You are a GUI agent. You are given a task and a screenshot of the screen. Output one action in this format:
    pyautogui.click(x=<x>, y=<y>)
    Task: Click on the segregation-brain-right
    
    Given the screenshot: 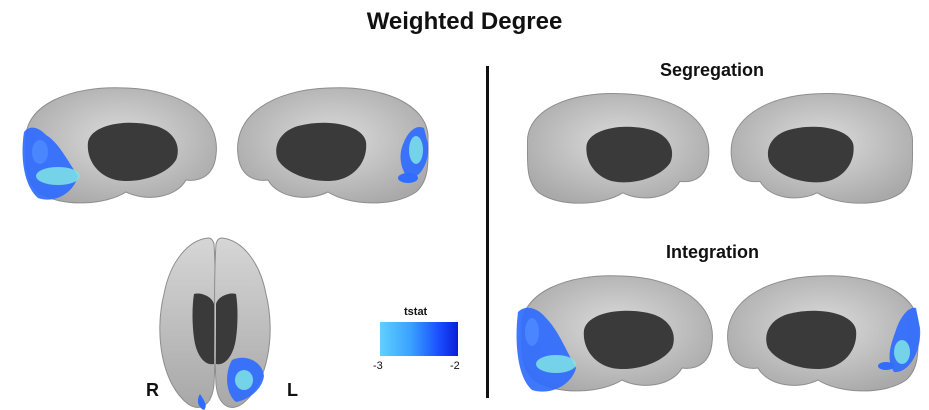 What is the action you would take?
    pyautogui.click(x=618, y=148)
    